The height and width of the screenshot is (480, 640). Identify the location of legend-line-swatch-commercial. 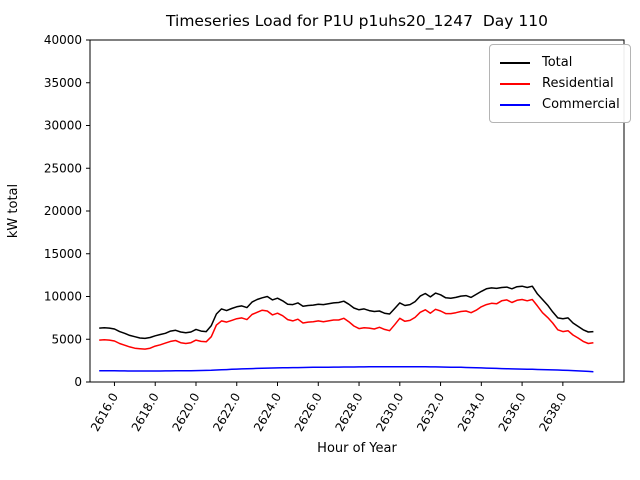
(515, 104).